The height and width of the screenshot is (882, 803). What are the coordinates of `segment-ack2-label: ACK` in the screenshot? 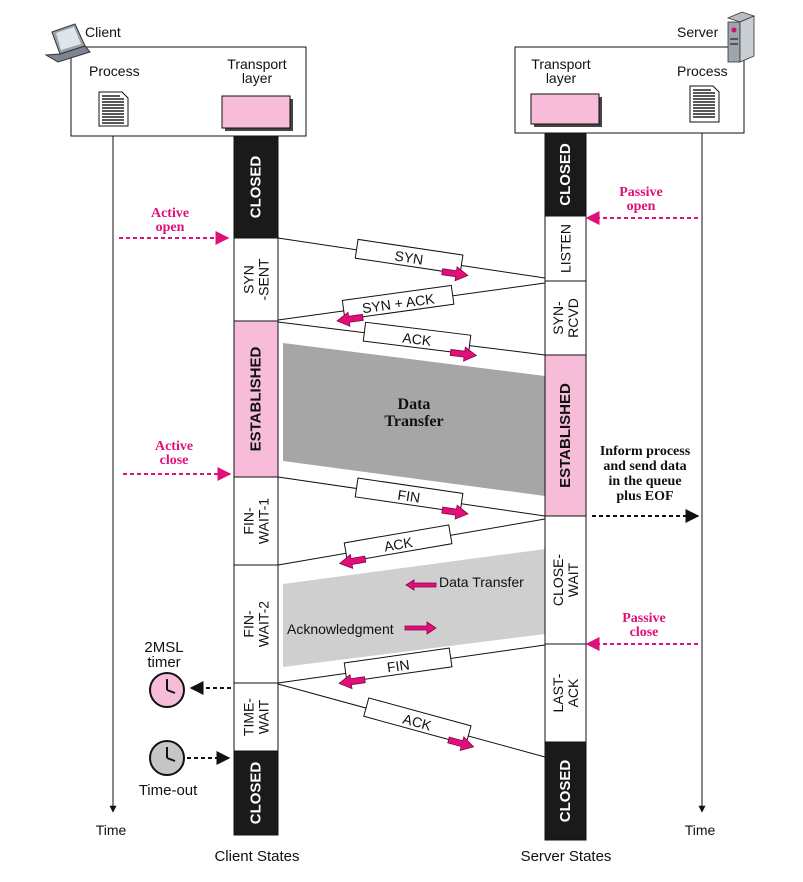 It's located at (399, 544).